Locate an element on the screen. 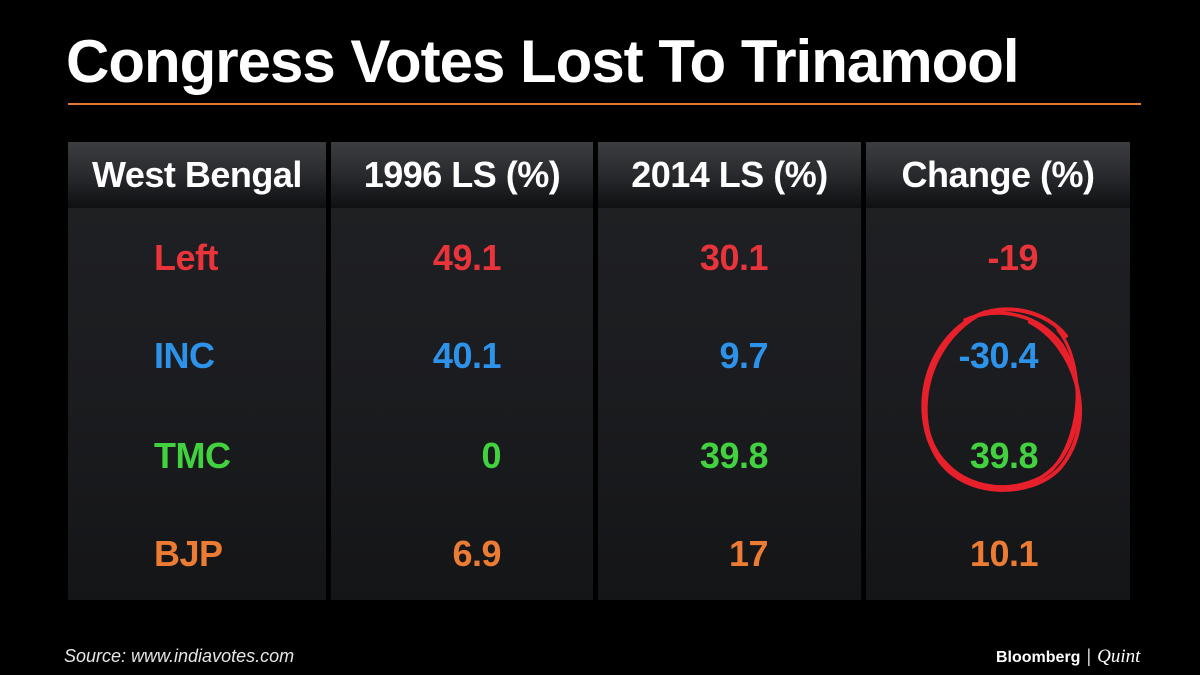 The image size is (1200, 675). value-change-inc: -30.4 is located at coordinates (998, 355).